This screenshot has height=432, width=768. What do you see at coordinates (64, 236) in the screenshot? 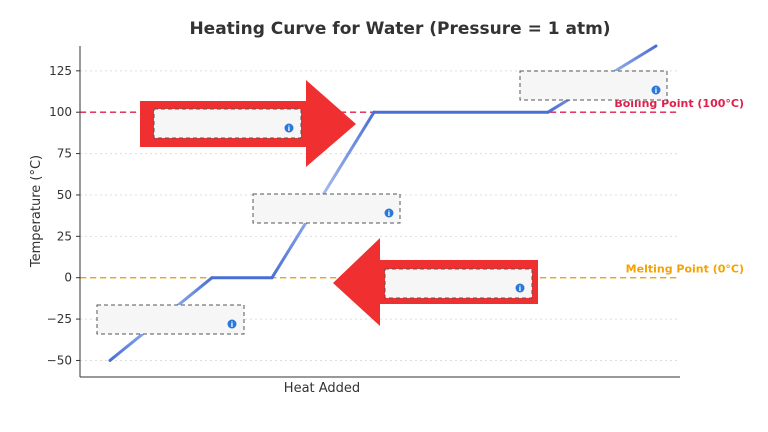
I see `y-tick-label: 25` at bounding box center [64, 236].